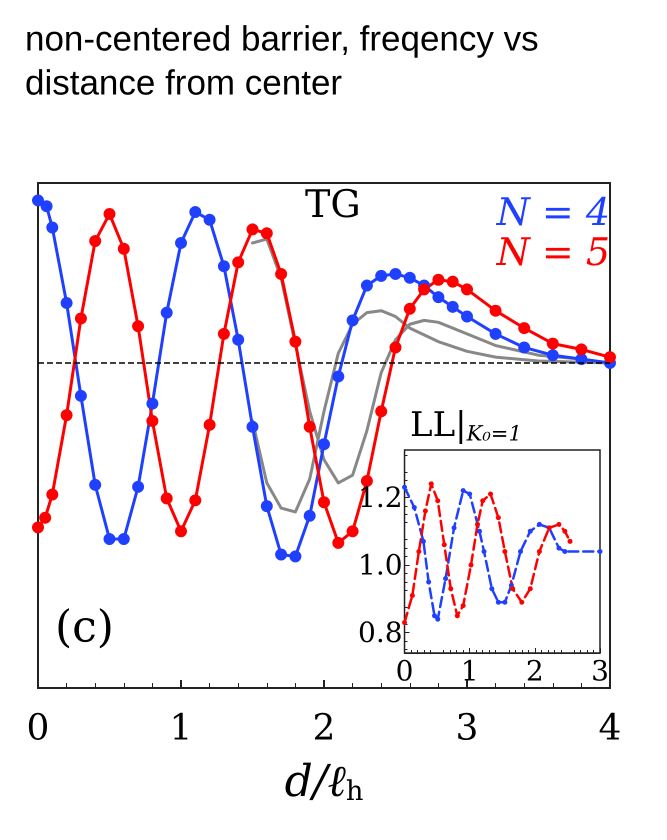  What do you see at coordinates (380, 565) in the screenshot?
I see `y-tick-label: 1.0` at bounding box center [380, 565].